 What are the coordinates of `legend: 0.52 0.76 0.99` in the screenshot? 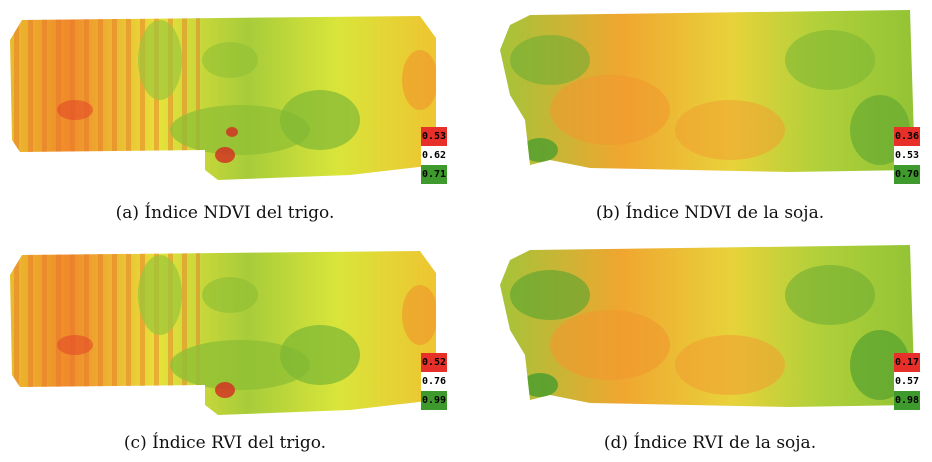 It's located at (434, 381).